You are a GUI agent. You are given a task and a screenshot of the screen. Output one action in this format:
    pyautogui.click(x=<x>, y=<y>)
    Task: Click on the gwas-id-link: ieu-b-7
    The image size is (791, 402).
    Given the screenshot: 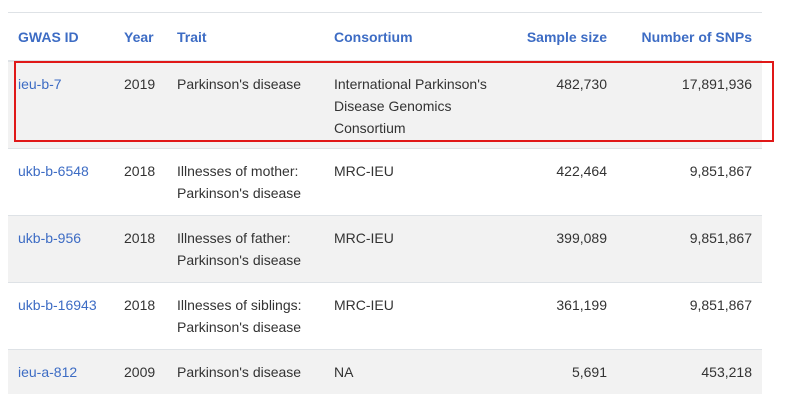 What is the action you would take?
    pyautogui.click(x=40, y=84)
    